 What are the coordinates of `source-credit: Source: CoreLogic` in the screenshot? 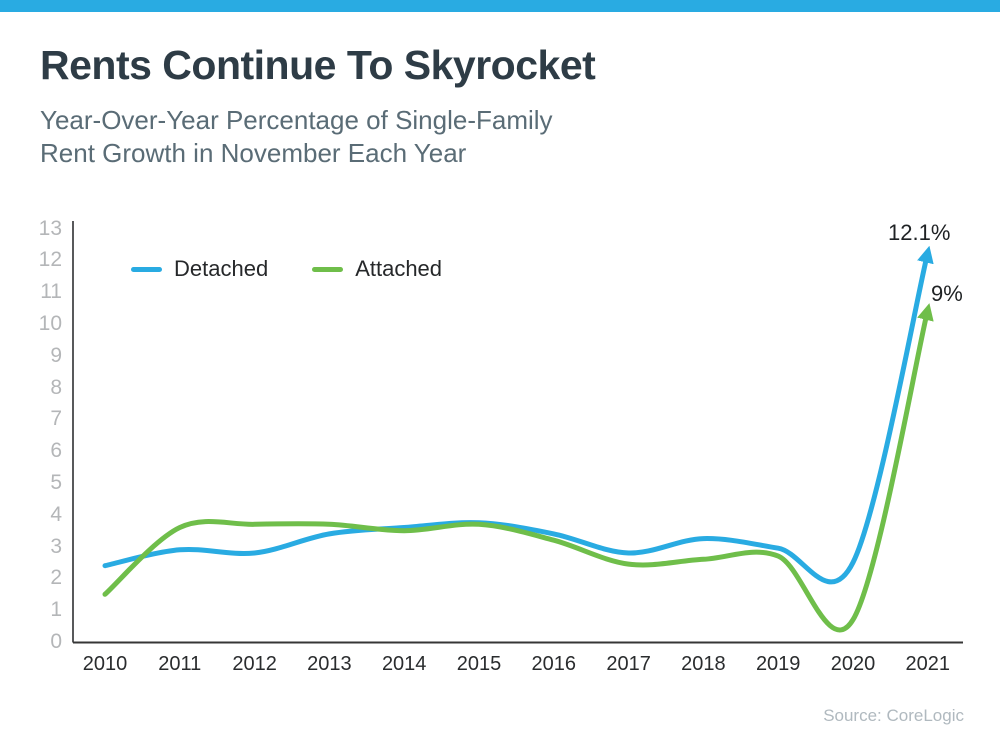 It's located at (893, 715).